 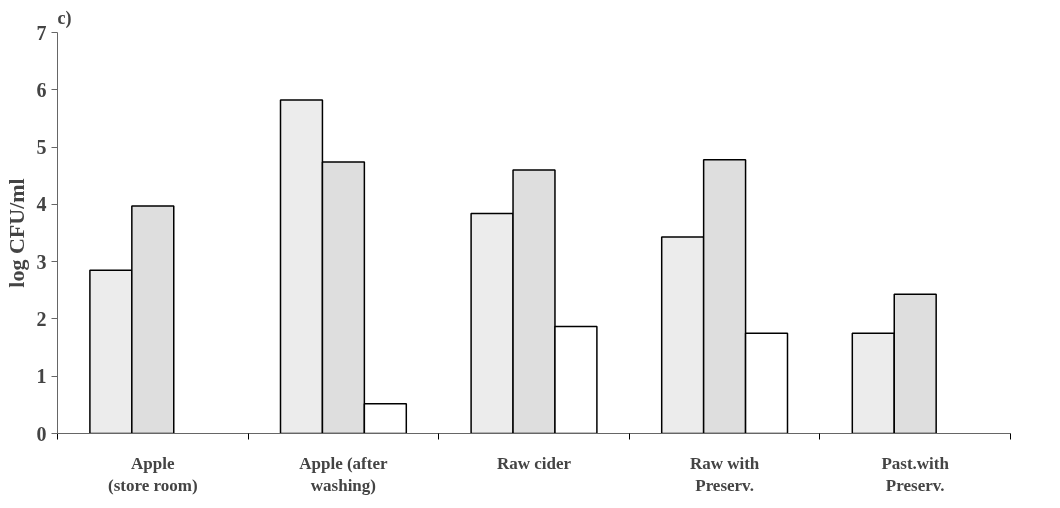 What do you see at coordinates (534, 463) in the screenshot?
I see `x-tick-label: Raw cider` at bounding box center [534, 463].